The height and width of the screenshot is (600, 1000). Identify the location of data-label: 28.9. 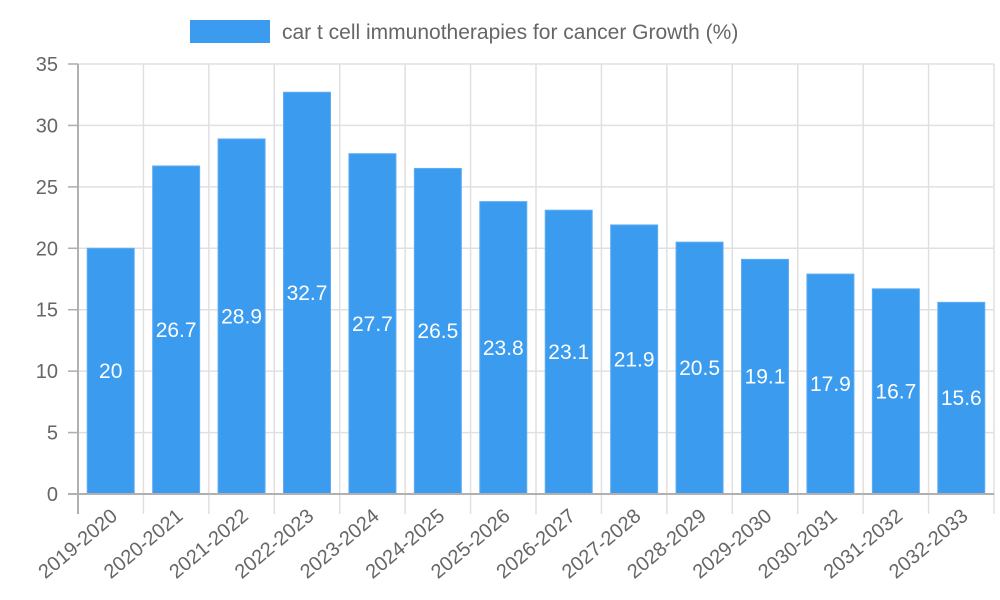
(241, 316).